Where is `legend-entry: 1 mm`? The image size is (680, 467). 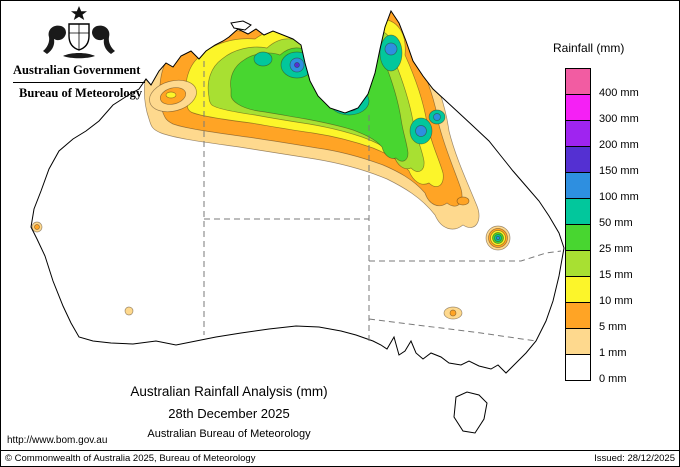
legend-entry: 1 mm is located at coordinates (620, 343).